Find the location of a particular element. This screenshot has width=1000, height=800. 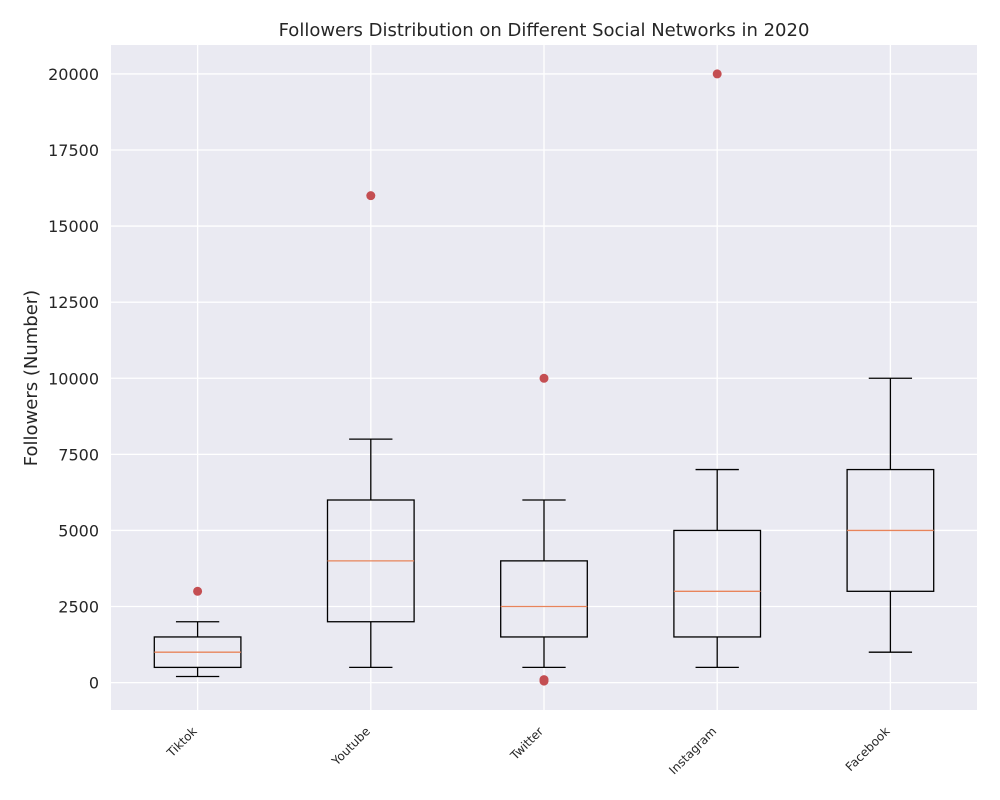

box-twitter is located at coordinates (544, 529).